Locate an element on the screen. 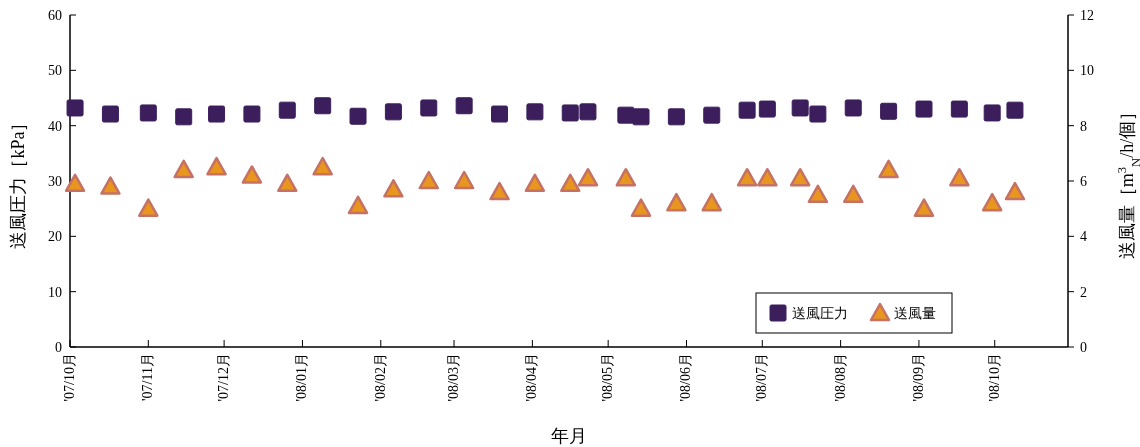 The image size is (1140, 447). y-axis-title: 送風圧力［kPa］ is located at coordinates (18, 181).